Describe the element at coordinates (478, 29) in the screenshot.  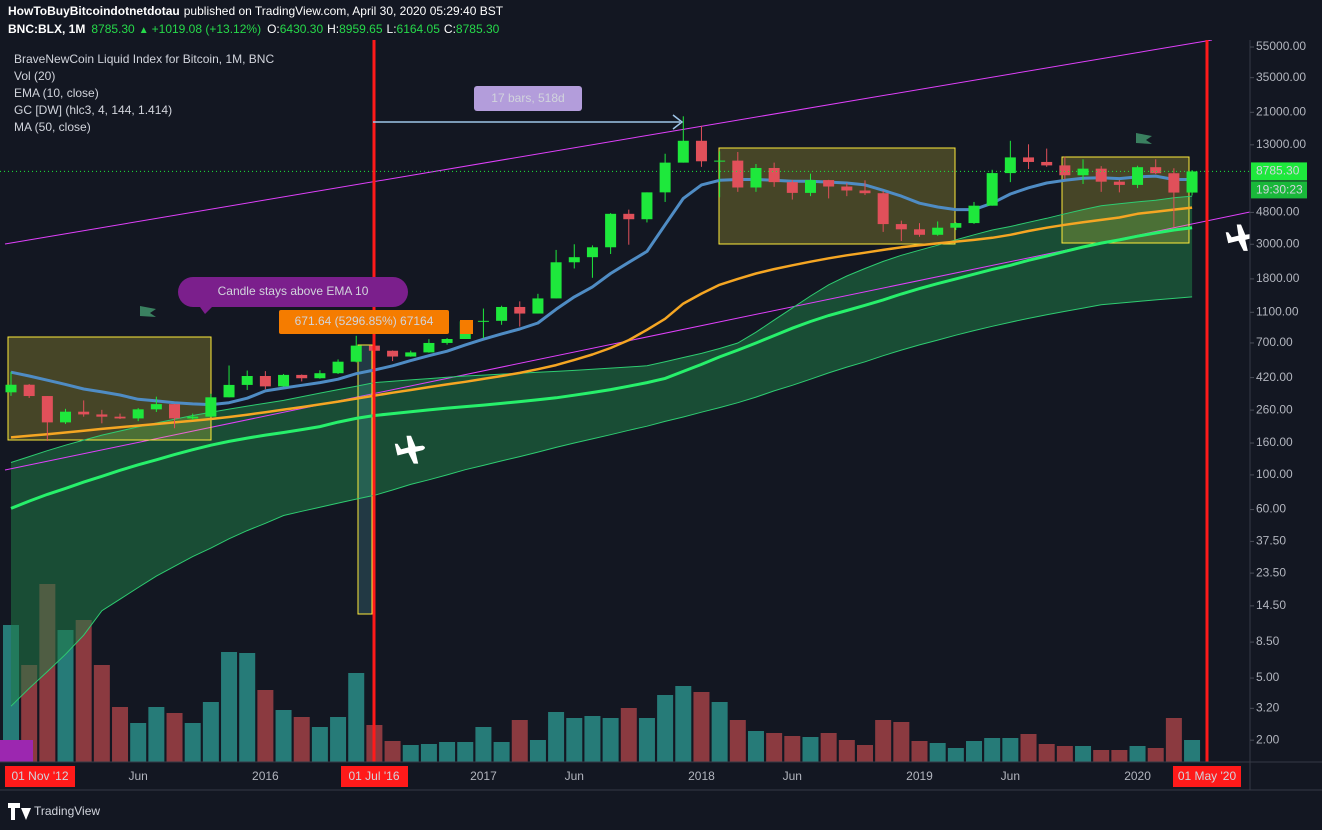
I see `c-value: 8785.30` at that location.